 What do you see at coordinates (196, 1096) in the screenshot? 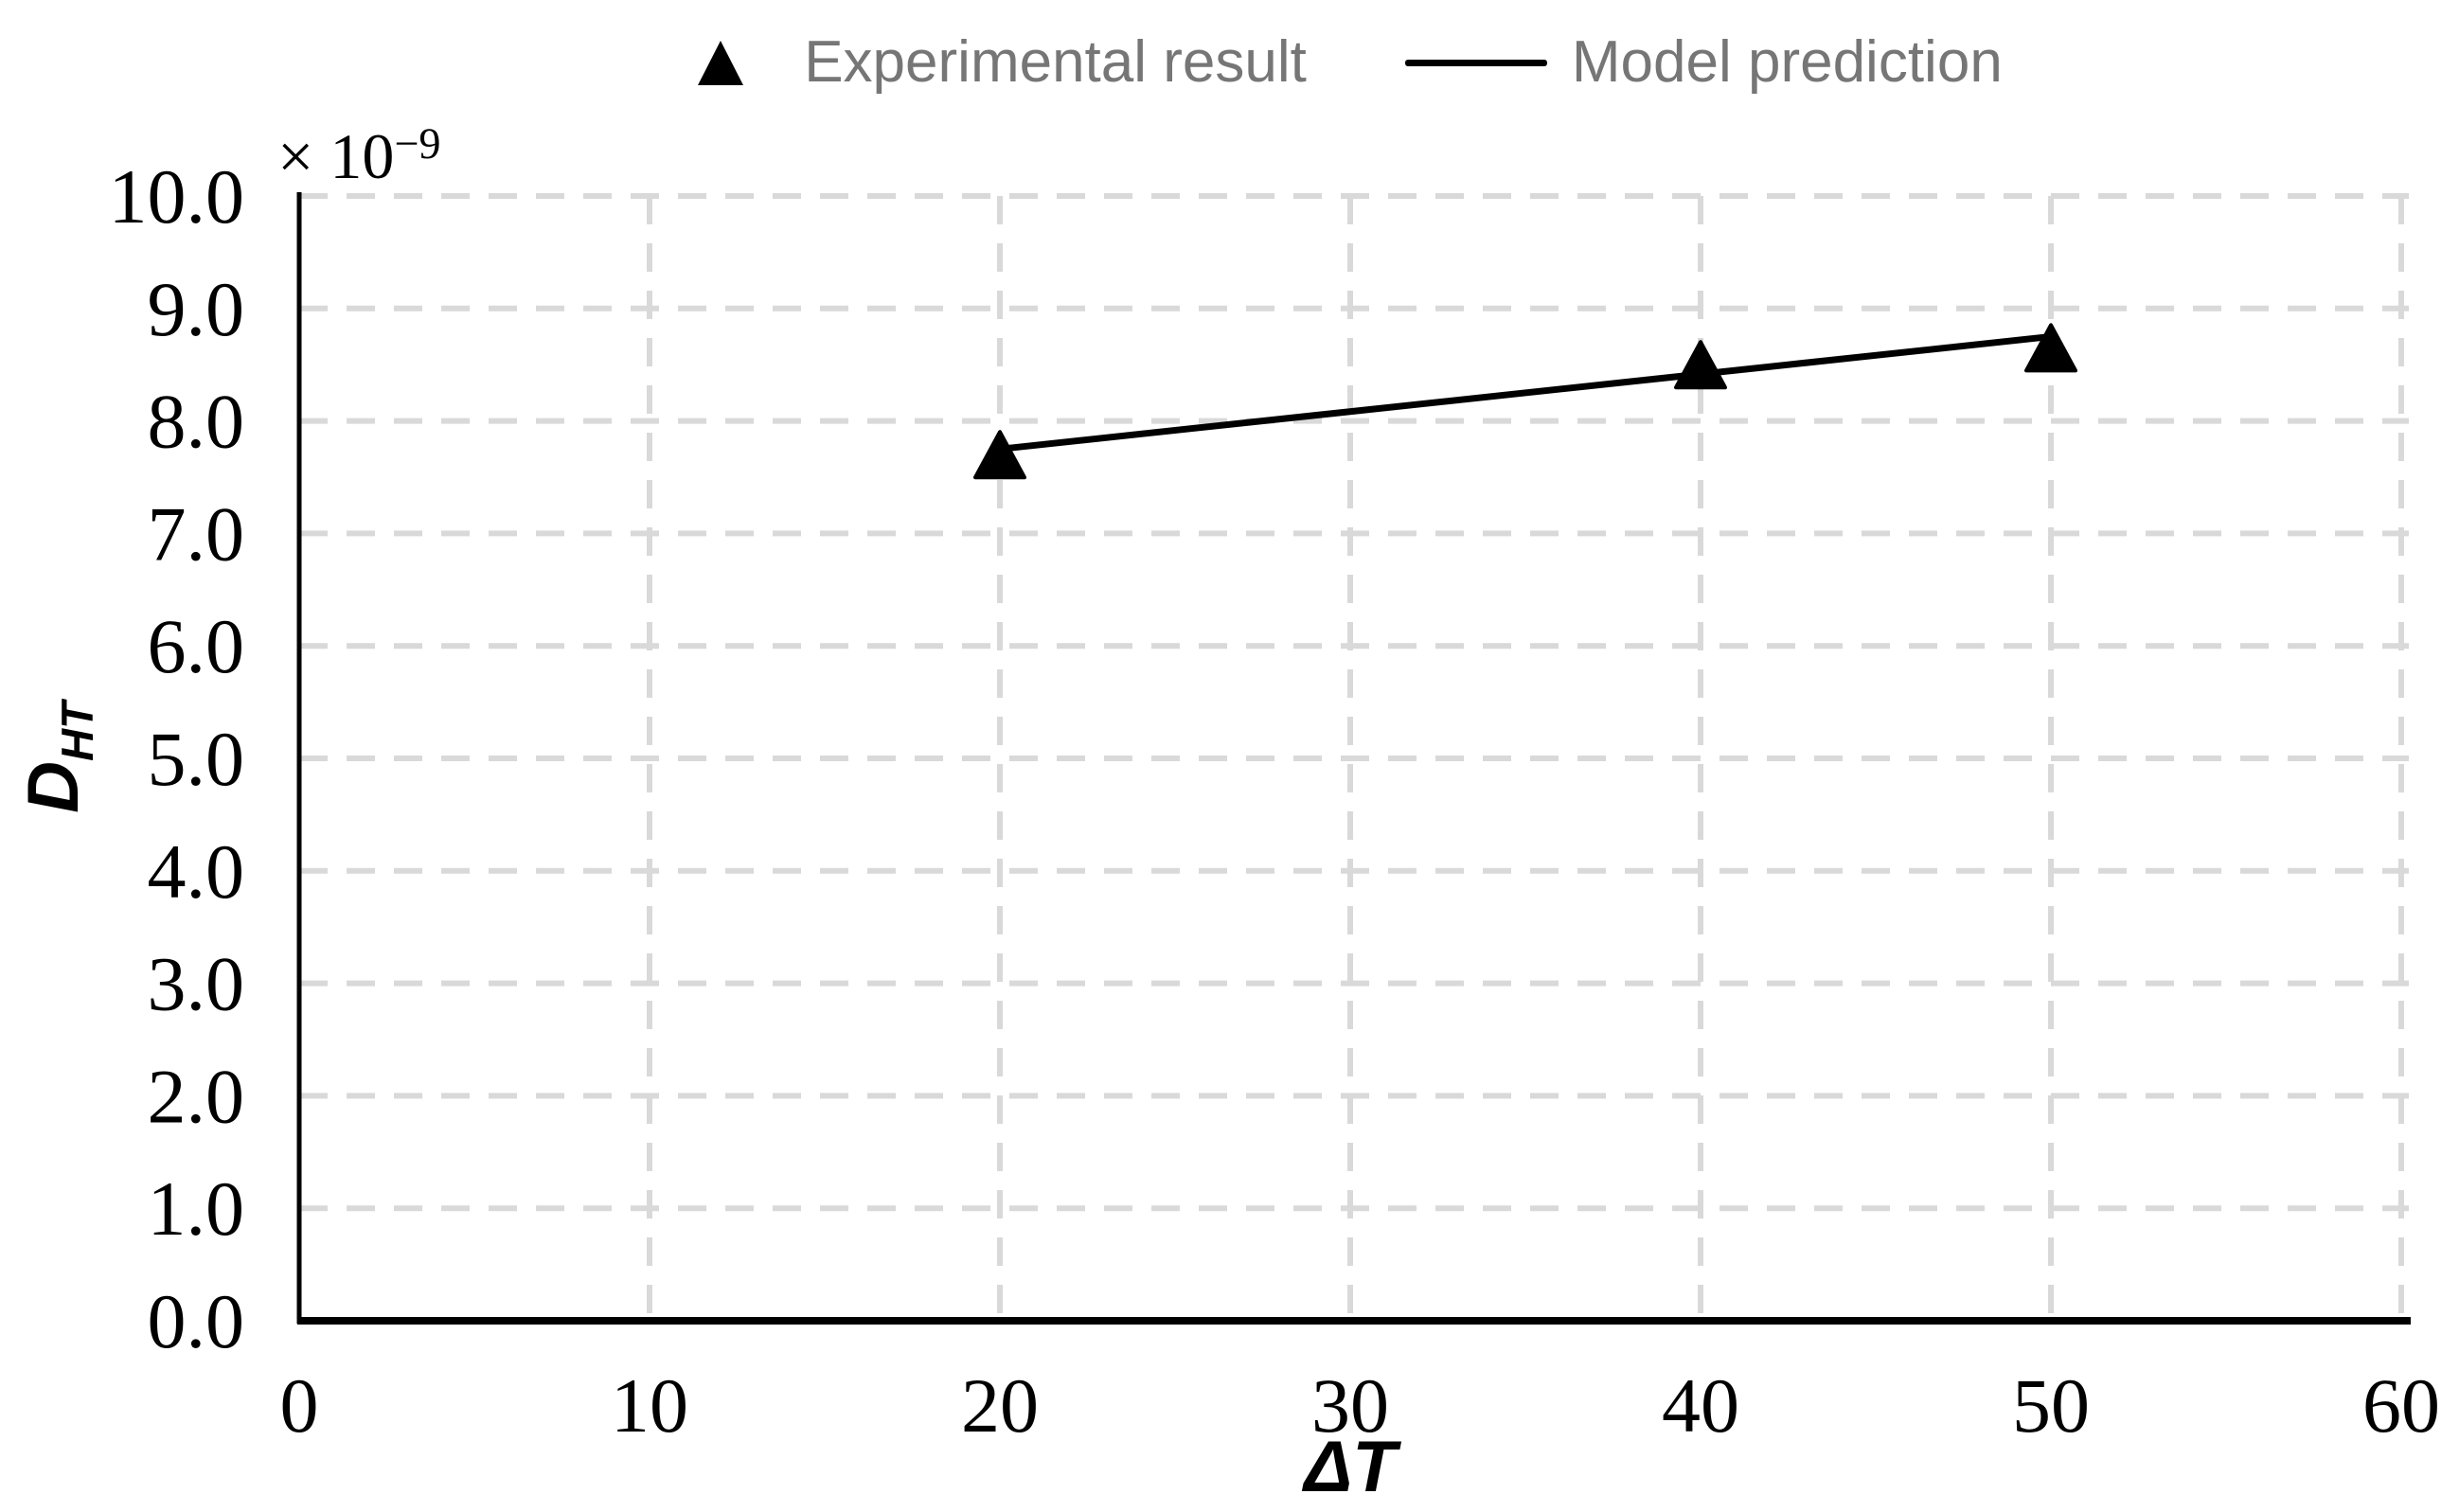
I see `y-tick-label: 2.0` at bounding box center [196, 1096].